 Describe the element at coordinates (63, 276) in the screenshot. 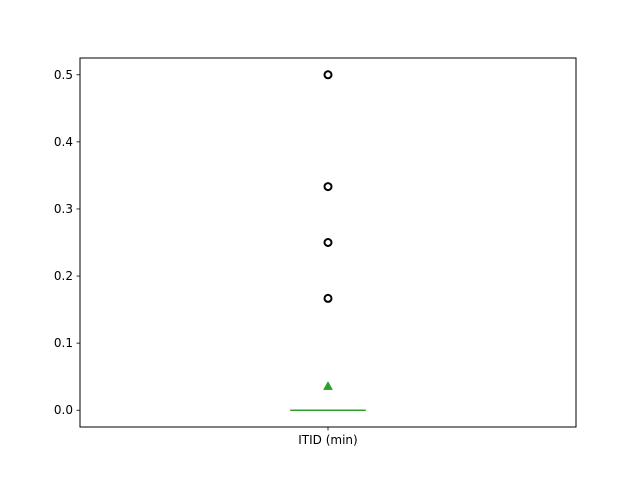

I see `y-tick-label: 0.2` at that location.